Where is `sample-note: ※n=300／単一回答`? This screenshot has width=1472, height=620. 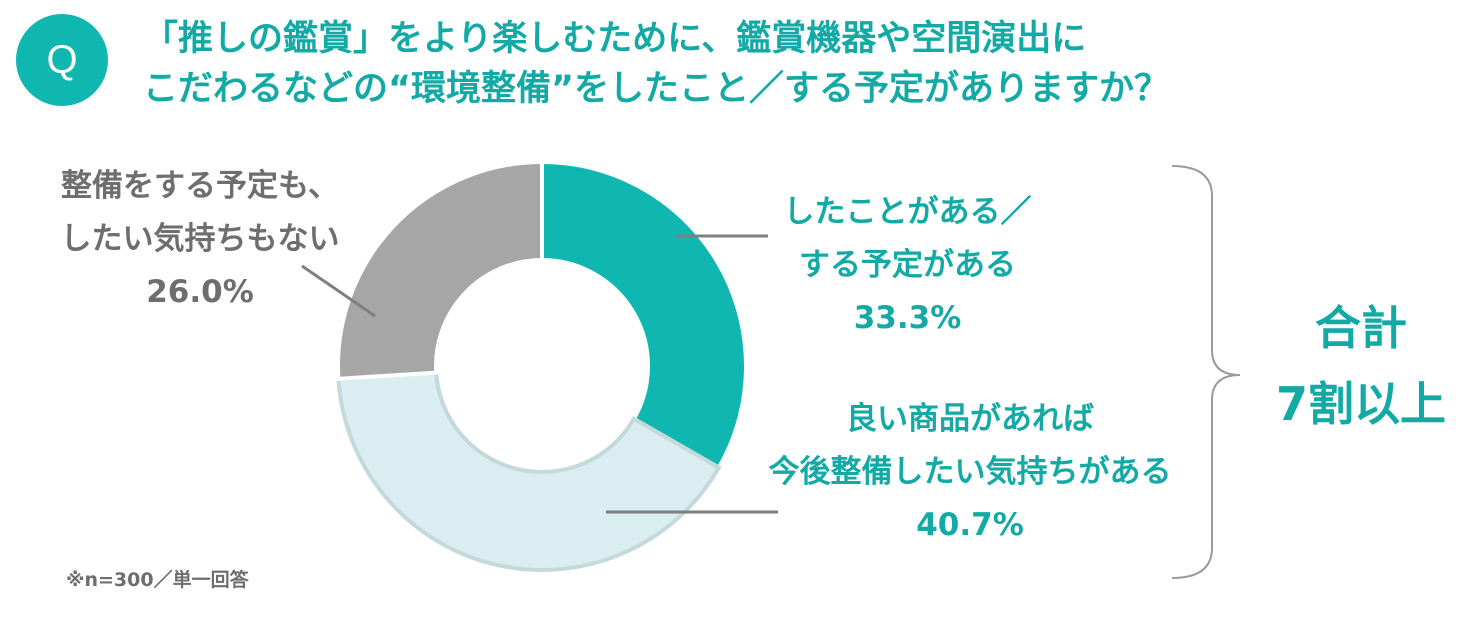
sample-note: ※n=300／単一回答 is located at coordinates (157, 580).